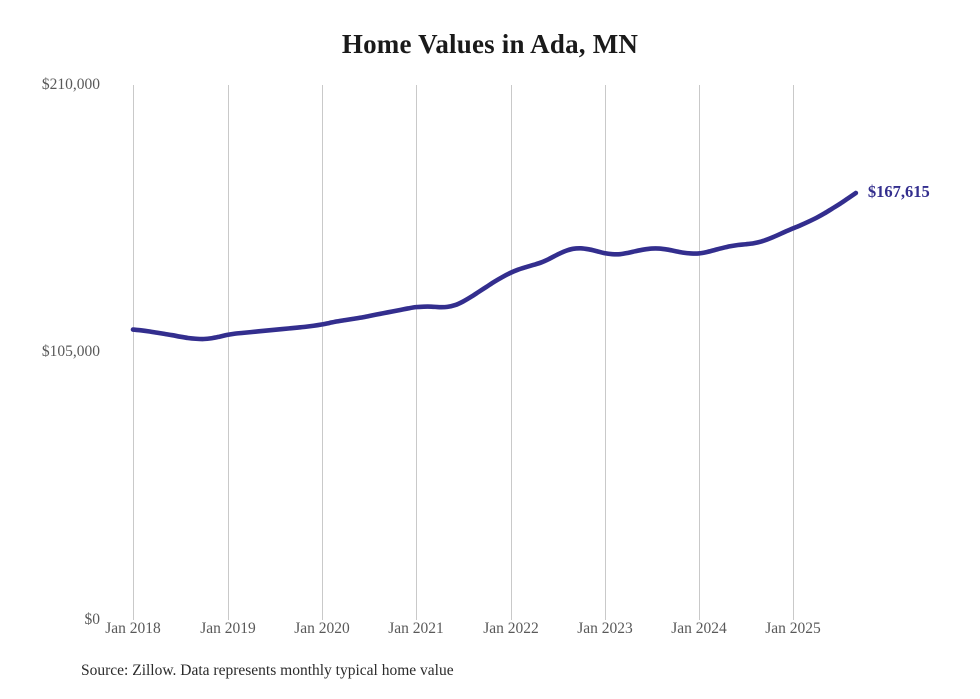  I want to click on y-axis: $210,000 $105,000 $0, so click(50, 349).